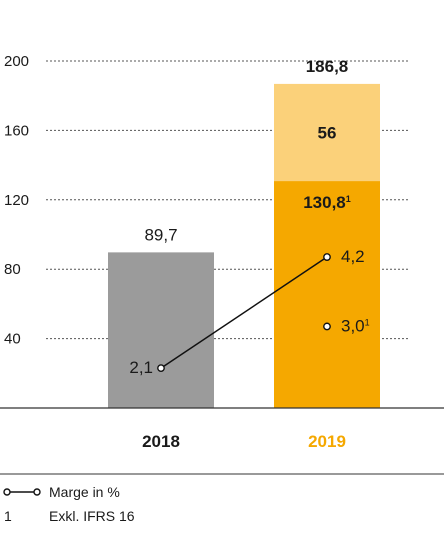 This screenshot has height=534, width=444. What do you see at coordinates (244, 312) in the screenshot?
I see `margin-line` at bounding box center [244, 312].